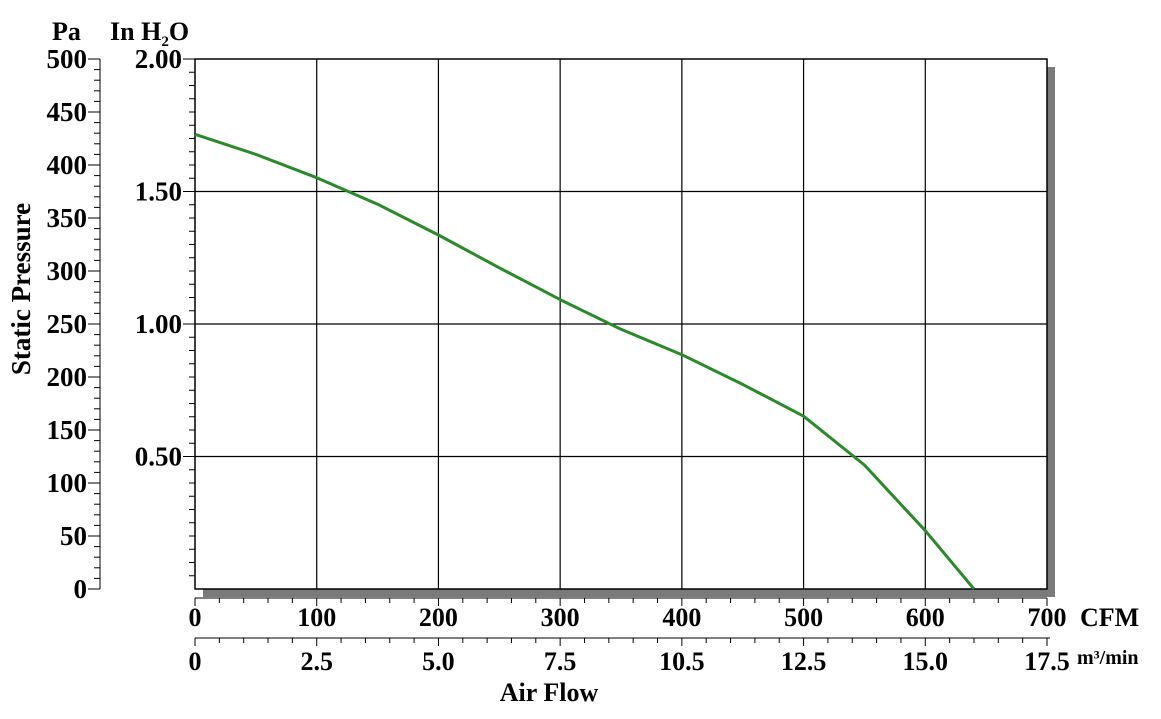  I want to click on m3min-tick-label: 12.5, so click(804, 661).